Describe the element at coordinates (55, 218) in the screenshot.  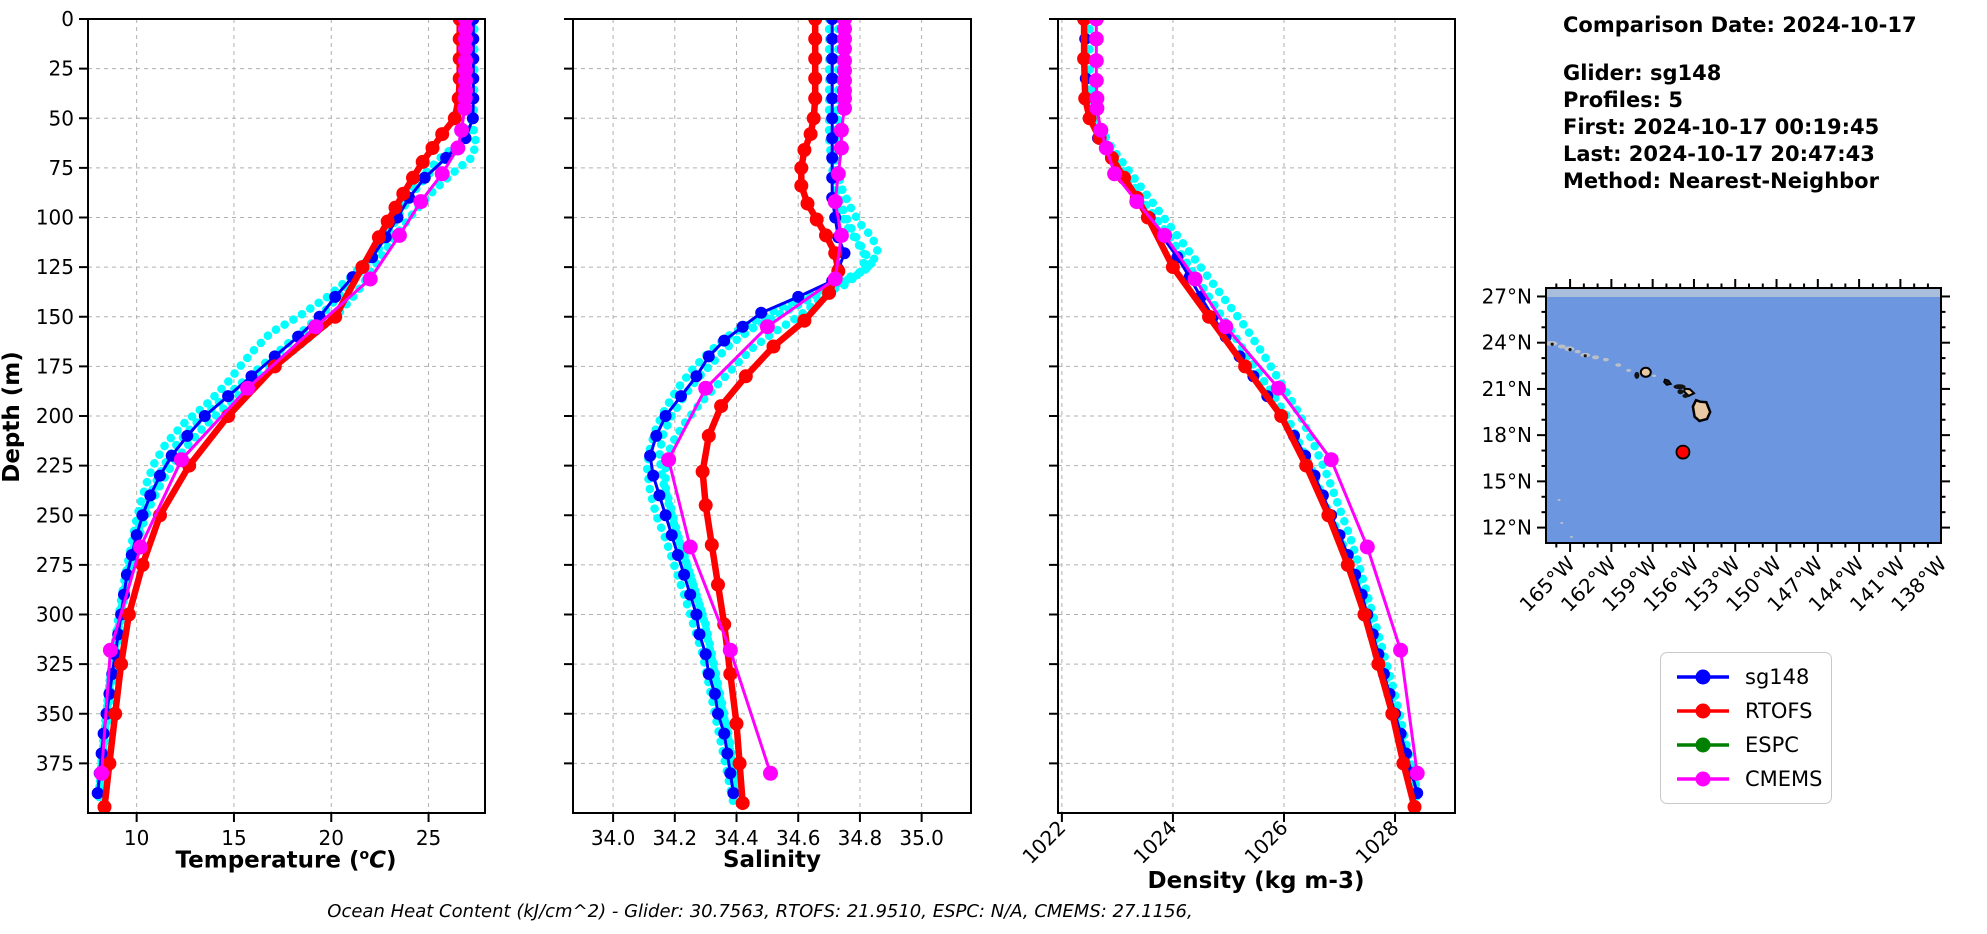
I see `depth-tick-label: 100` at that location.